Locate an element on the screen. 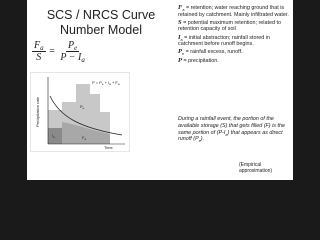 The height and width of the screenshot is (240, 320). text: ) that appears as direct runoff (P is located at coordinates (230, 136).